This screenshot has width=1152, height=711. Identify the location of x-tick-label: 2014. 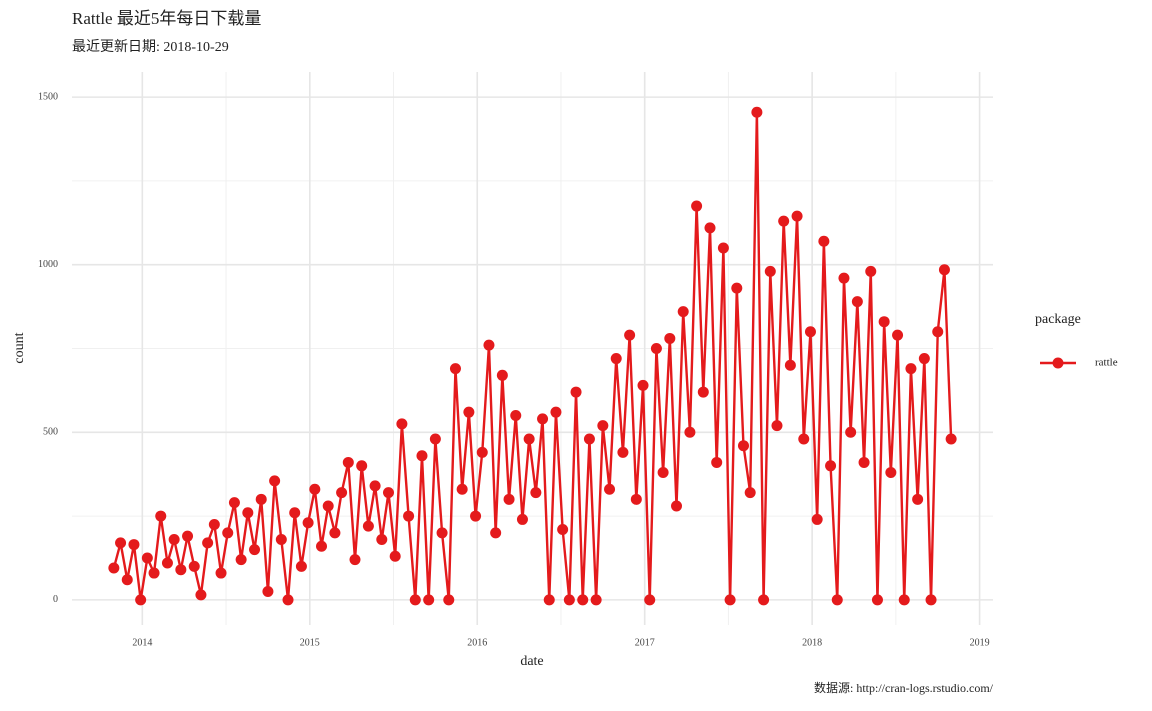
(142, 642).